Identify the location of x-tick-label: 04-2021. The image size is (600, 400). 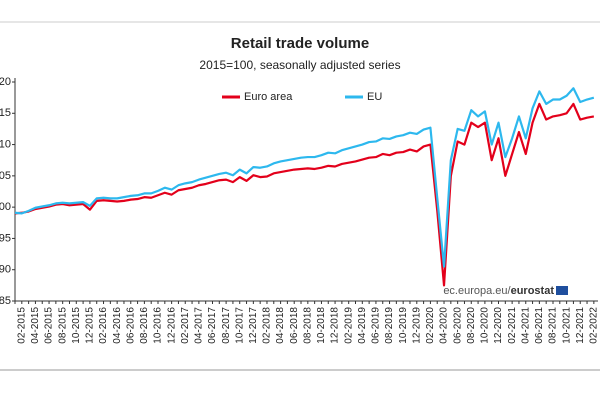
(525, 325).